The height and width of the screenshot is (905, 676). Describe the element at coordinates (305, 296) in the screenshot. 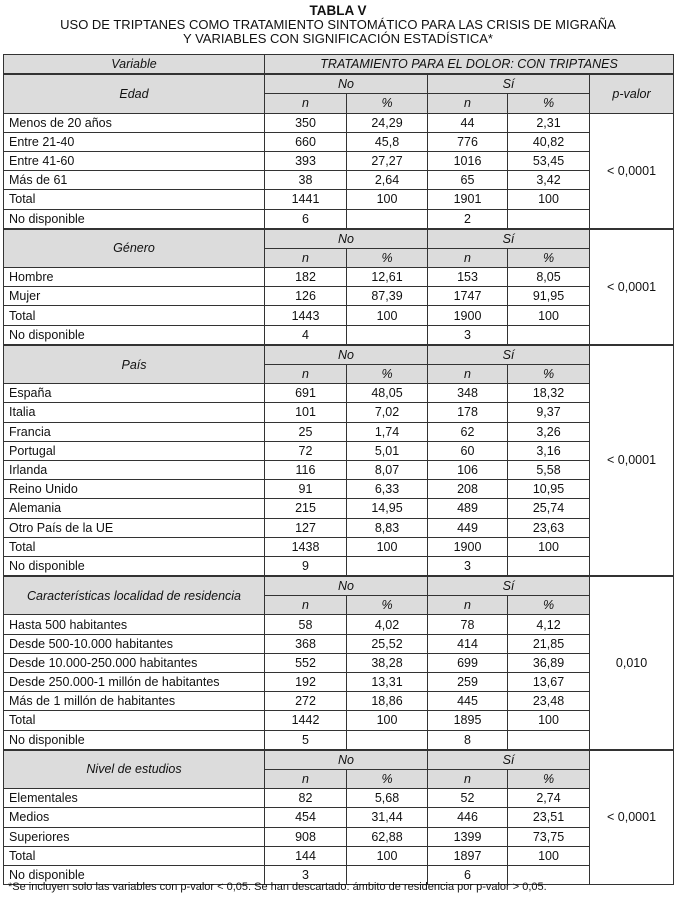

I see `no-n: 126` at that location.